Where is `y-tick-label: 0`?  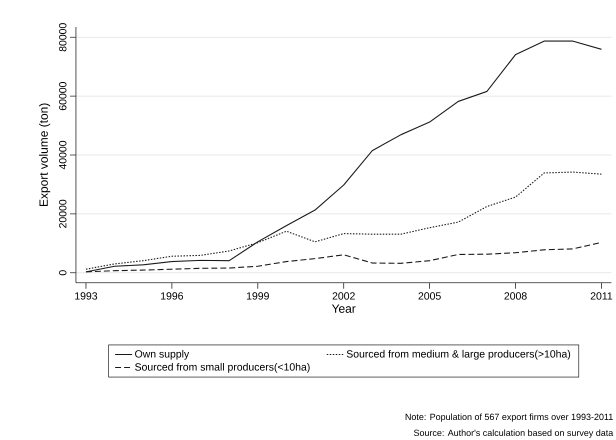
y-tick-label: 0 is located at coordinates (62, 273).